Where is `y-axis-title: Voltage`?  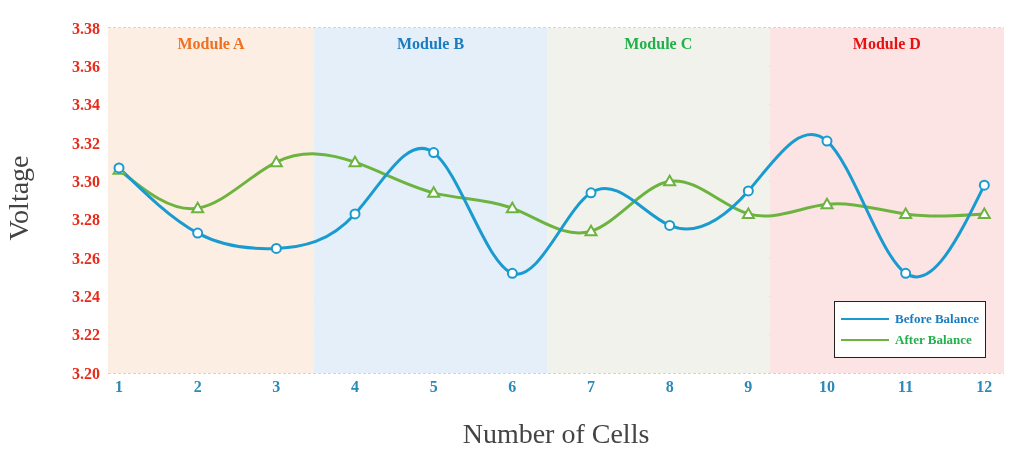
y-axis-title: Voltage is located at coordinates (18, 198).